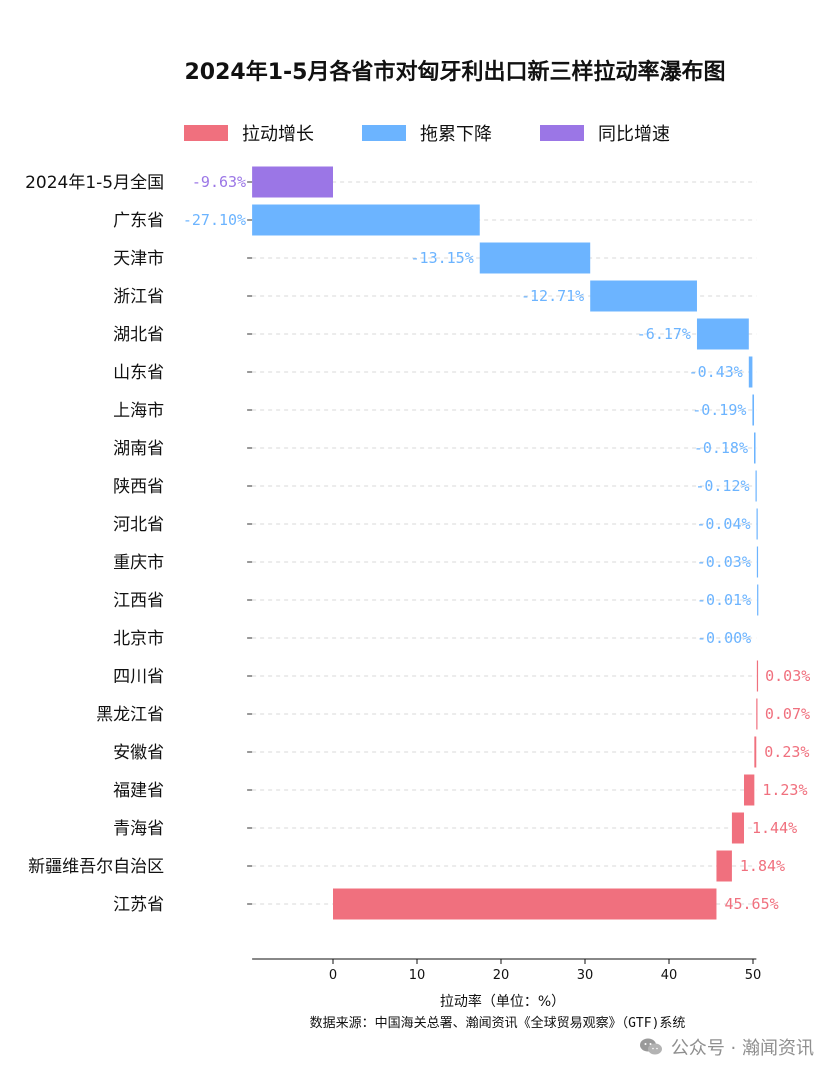 Image resolution: width=840 pixels, height=1080 pixels. I want to click on y-tick-label: 安徽省, so click(138, 753).